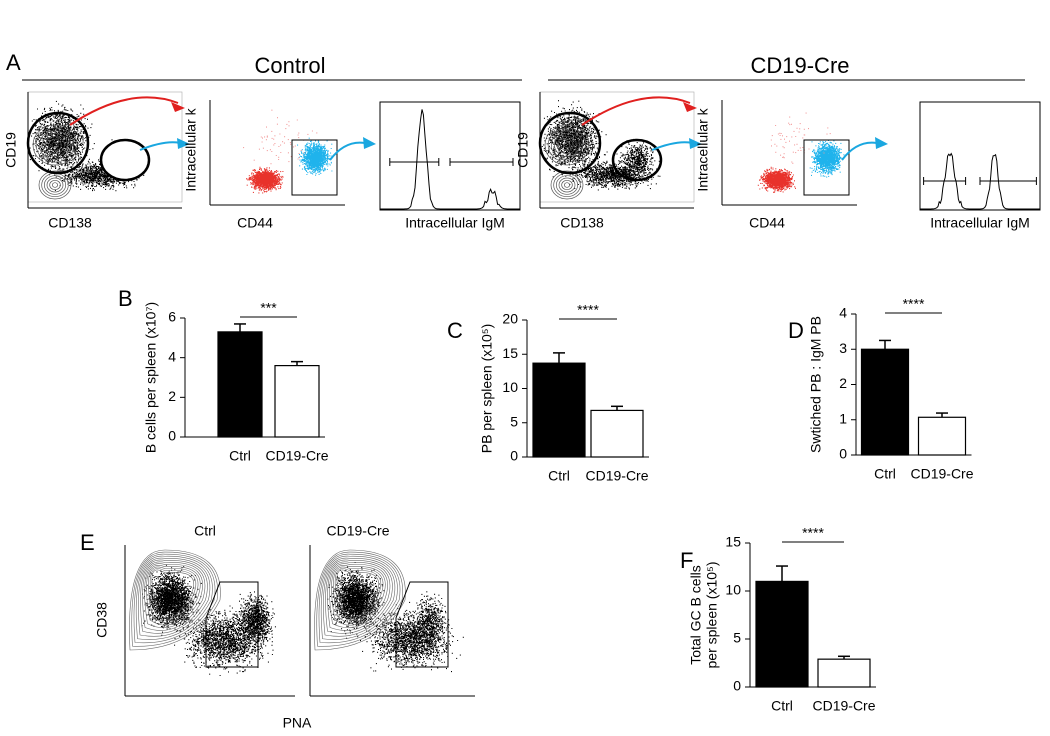  Describe the element at coordinates (290, 65) in the screenshot. I see `group-title: Control` at that location.